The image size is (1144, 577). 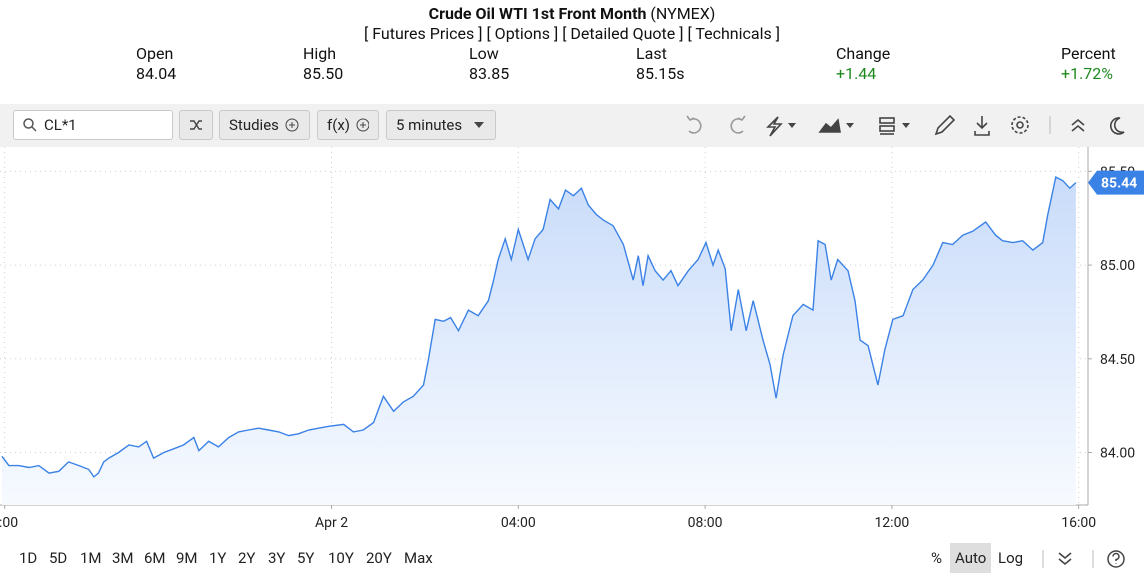 I want to click on help-icon, so click(x=1116, y=559).